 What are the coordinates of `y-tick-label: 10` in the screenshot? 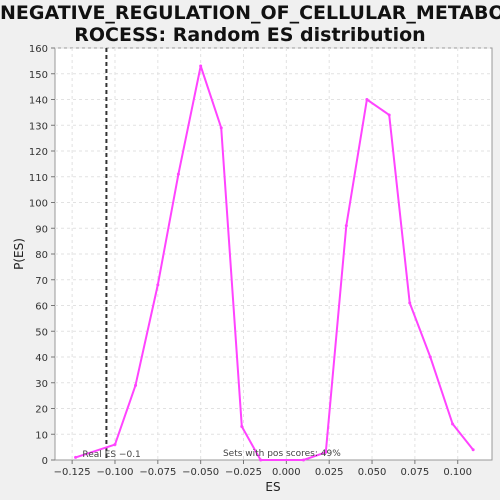 It's located at (41, 435).